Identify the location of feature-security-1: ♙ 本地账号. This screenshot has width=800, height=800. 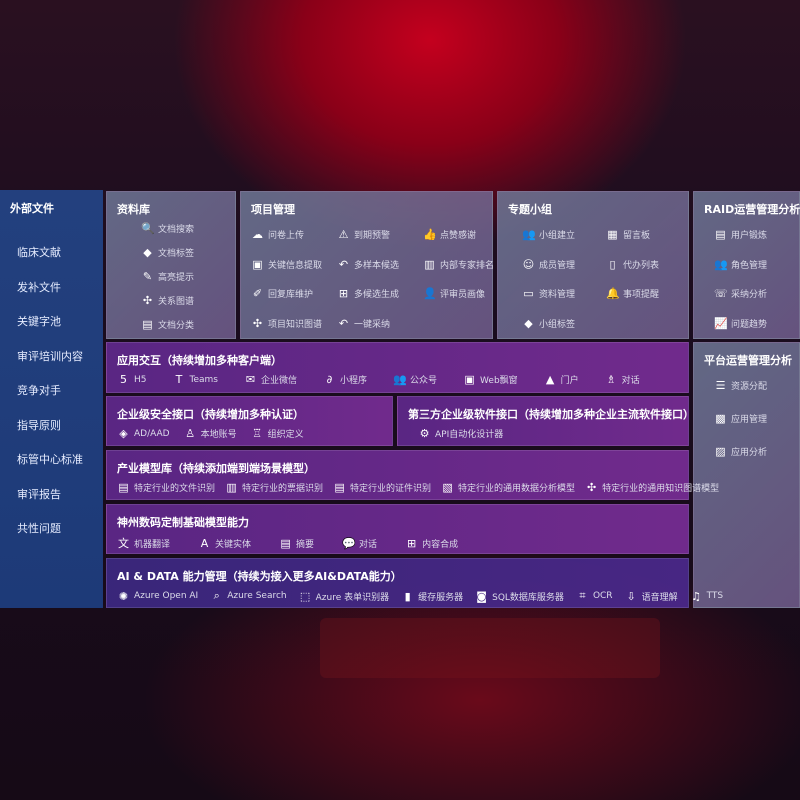
(210, 433).